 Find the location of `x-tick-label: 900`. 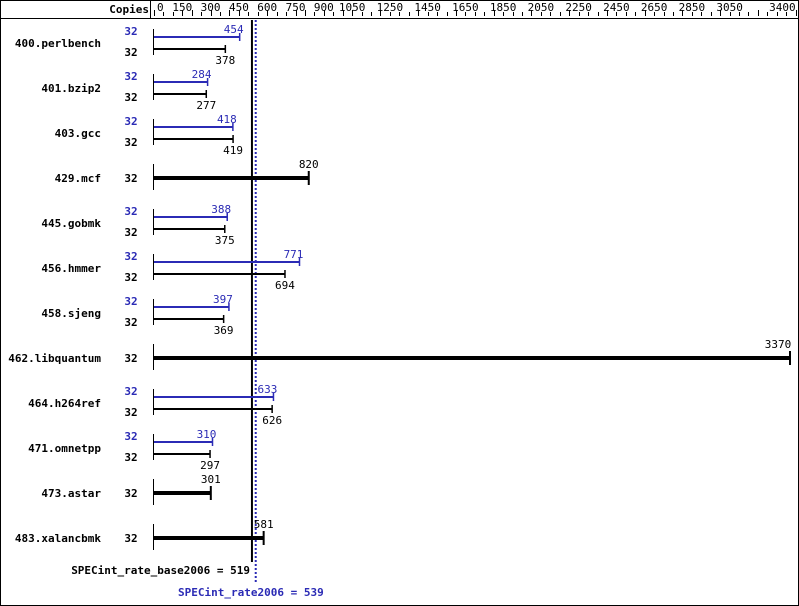

x-tick-label: 900 is located at coordinates (324, 7).